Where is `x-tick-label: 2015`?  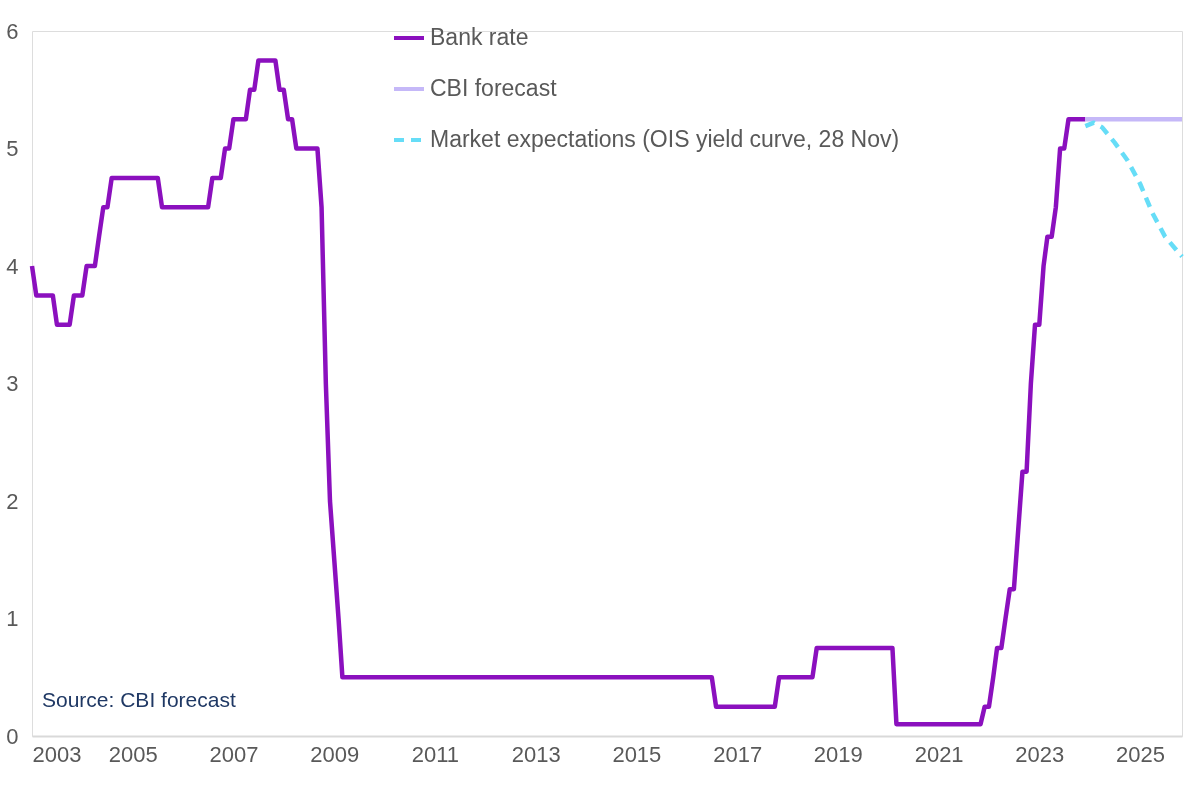
x-tick-label: 2015 is located at coordinates (637, 754).